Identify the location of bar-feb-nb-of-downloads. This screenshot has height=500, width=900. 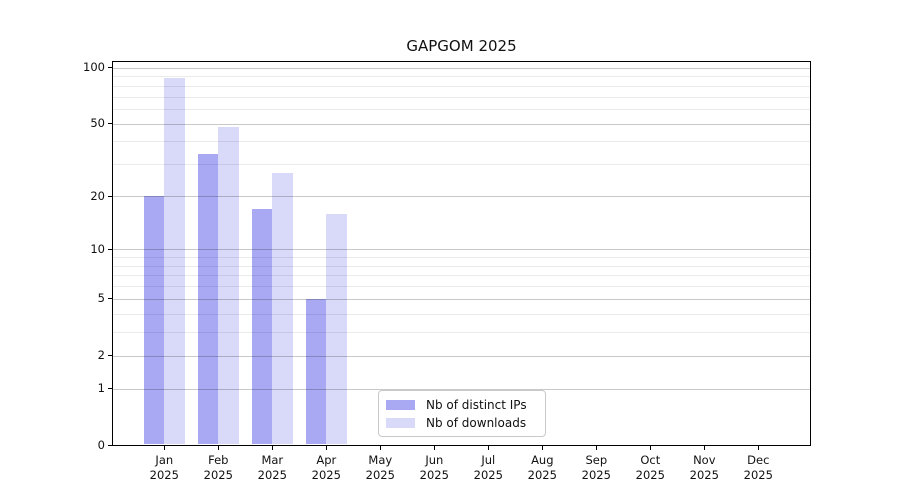
(229, 285).